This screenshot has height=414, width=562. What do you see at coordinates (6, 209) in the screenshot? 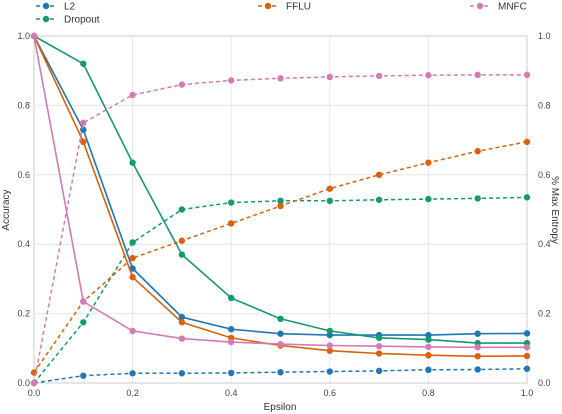
I see `y-axis-left-label: Accuracy` at bounding box center [6, 209].